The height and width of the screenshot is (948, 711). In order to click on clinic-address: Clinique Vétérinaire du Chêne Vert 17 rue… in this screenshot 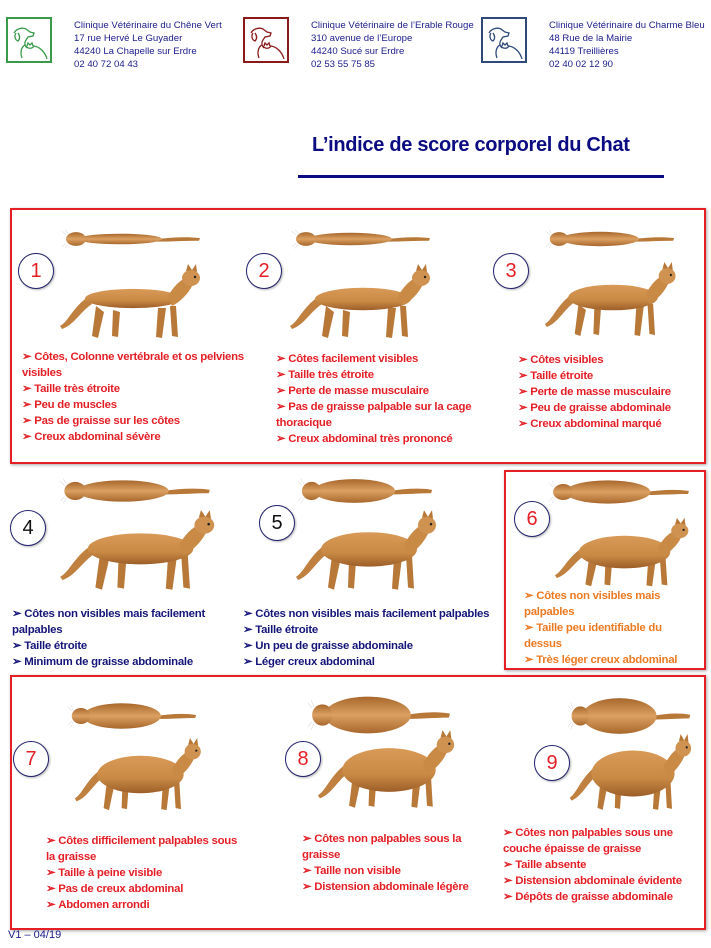, I will do `click(148, 45)`.